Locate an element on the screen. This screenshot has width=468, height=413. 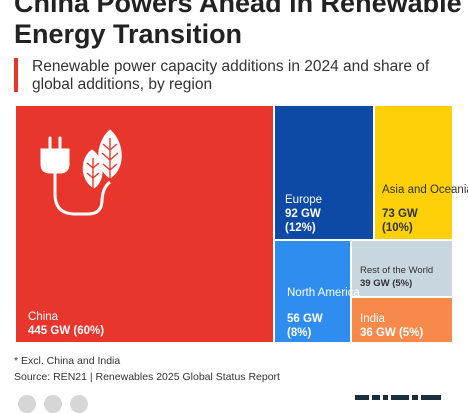
tile-north-america is located at coordinates (312, 291).